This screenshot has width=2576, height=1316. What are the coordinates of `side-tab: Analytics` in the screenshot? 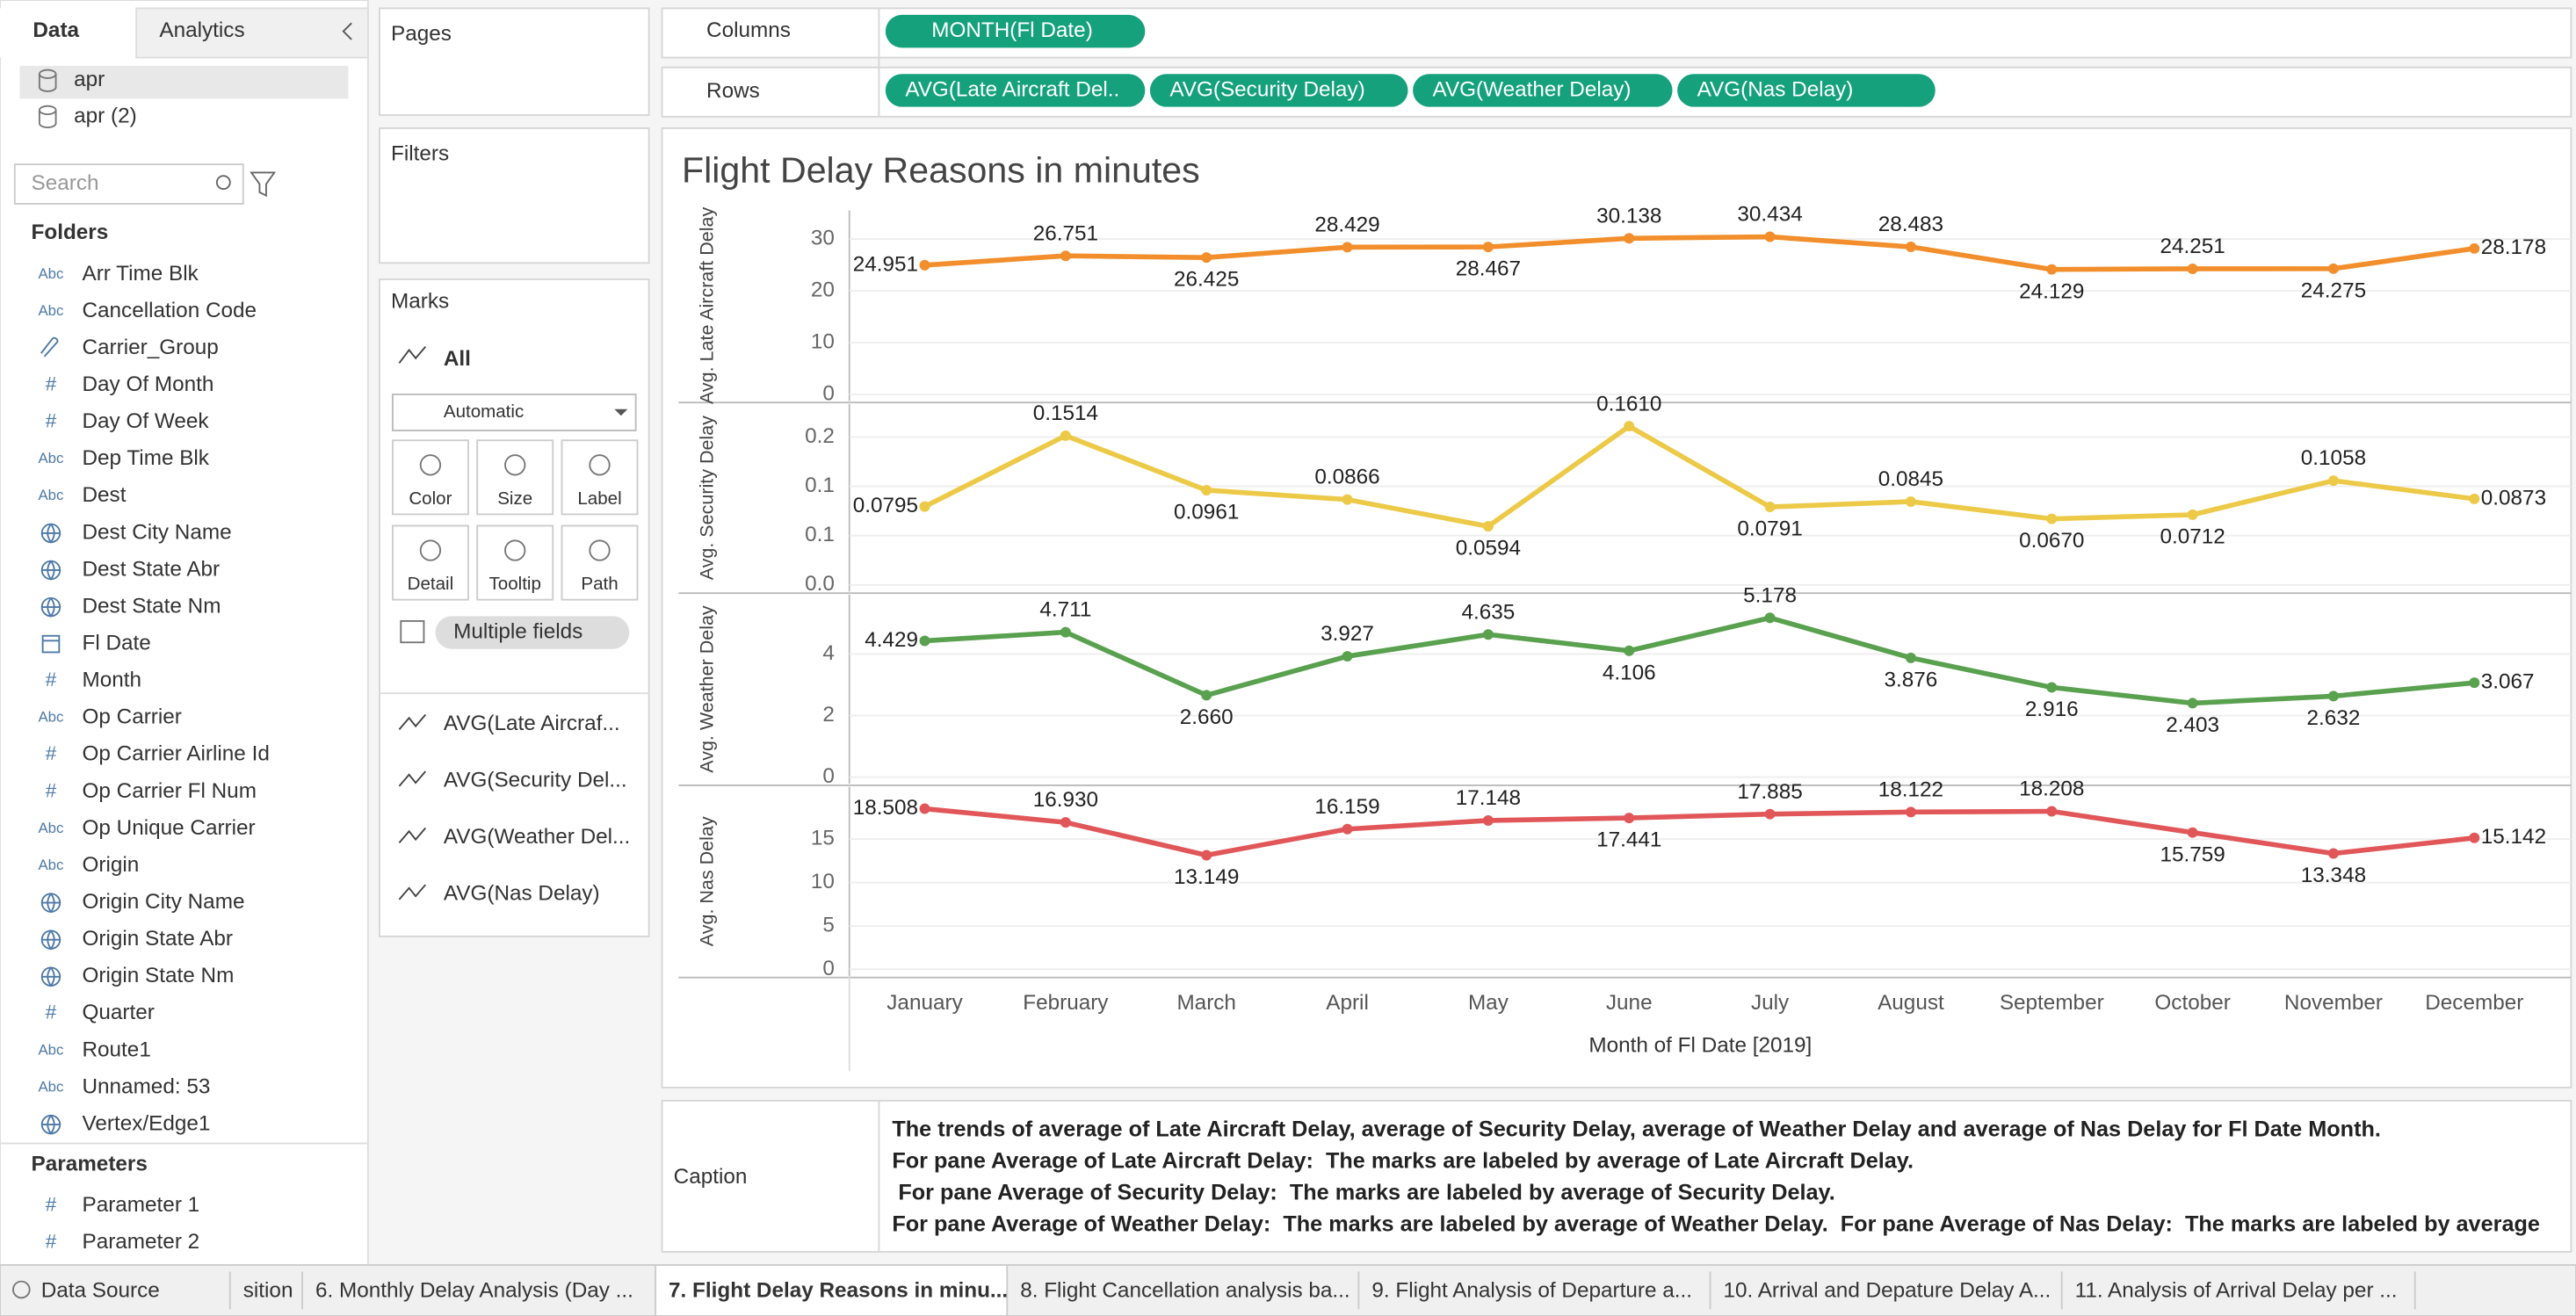 It's located at (201, 30).